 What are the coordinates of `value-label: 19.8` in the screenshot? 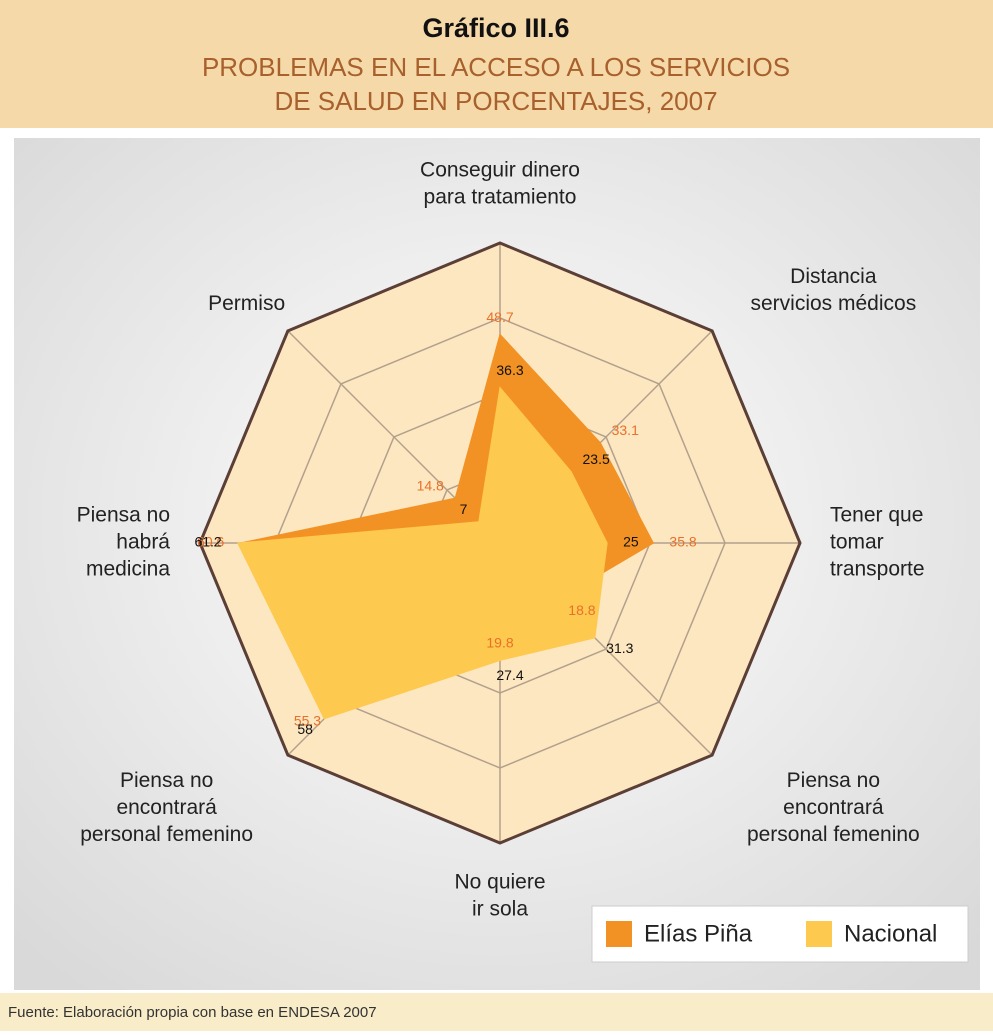 It's located at (499, 643).